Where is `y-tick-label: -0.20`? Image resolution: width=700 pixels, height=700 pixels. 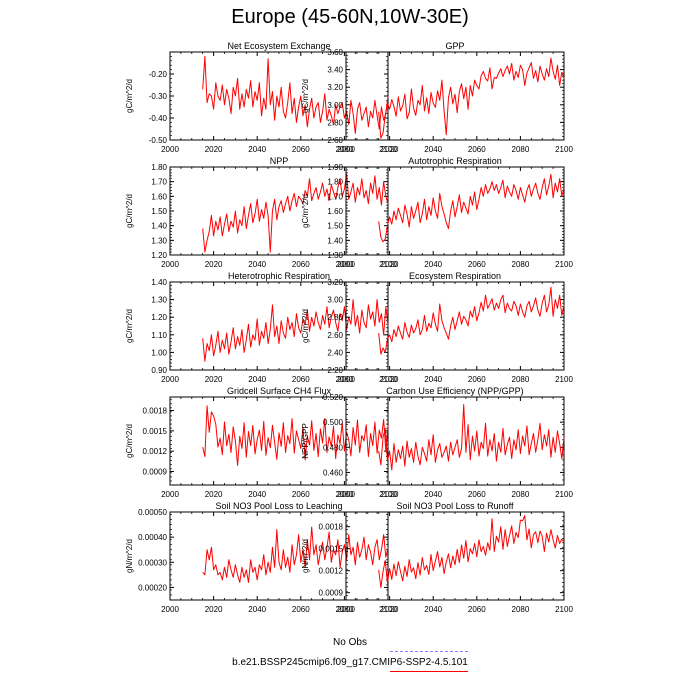
y-tick-label: -0.20 is located at coordinates (158, 74).